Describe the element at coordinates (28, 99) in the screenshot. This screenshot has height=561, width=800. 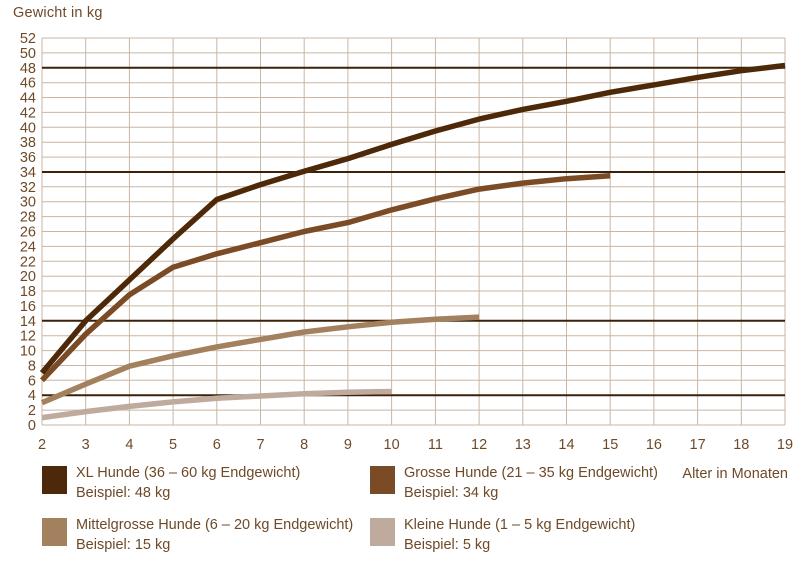
I see `svg-text: 44` at that location.